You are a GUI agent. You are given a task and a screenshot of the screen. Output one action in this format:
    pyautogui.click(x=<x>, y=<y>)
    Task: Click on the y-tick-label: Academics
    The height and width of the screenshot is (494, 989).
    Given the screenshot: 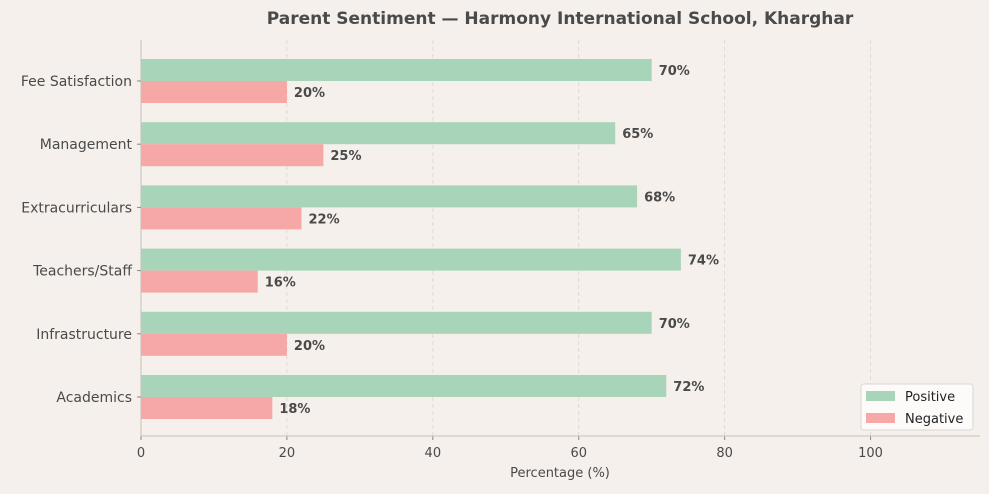 What is the action you would take?
    pyautogui.click(x=94, y=398)
    